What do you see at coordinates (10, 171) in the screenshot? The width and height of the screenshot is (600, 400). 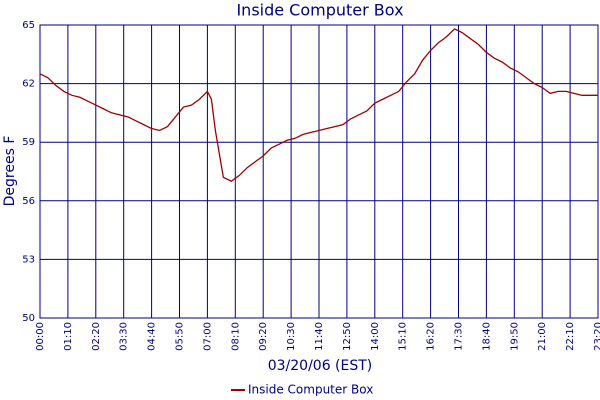 I see `y-axis-label: Degrees F` at bounding box center [10, 171].